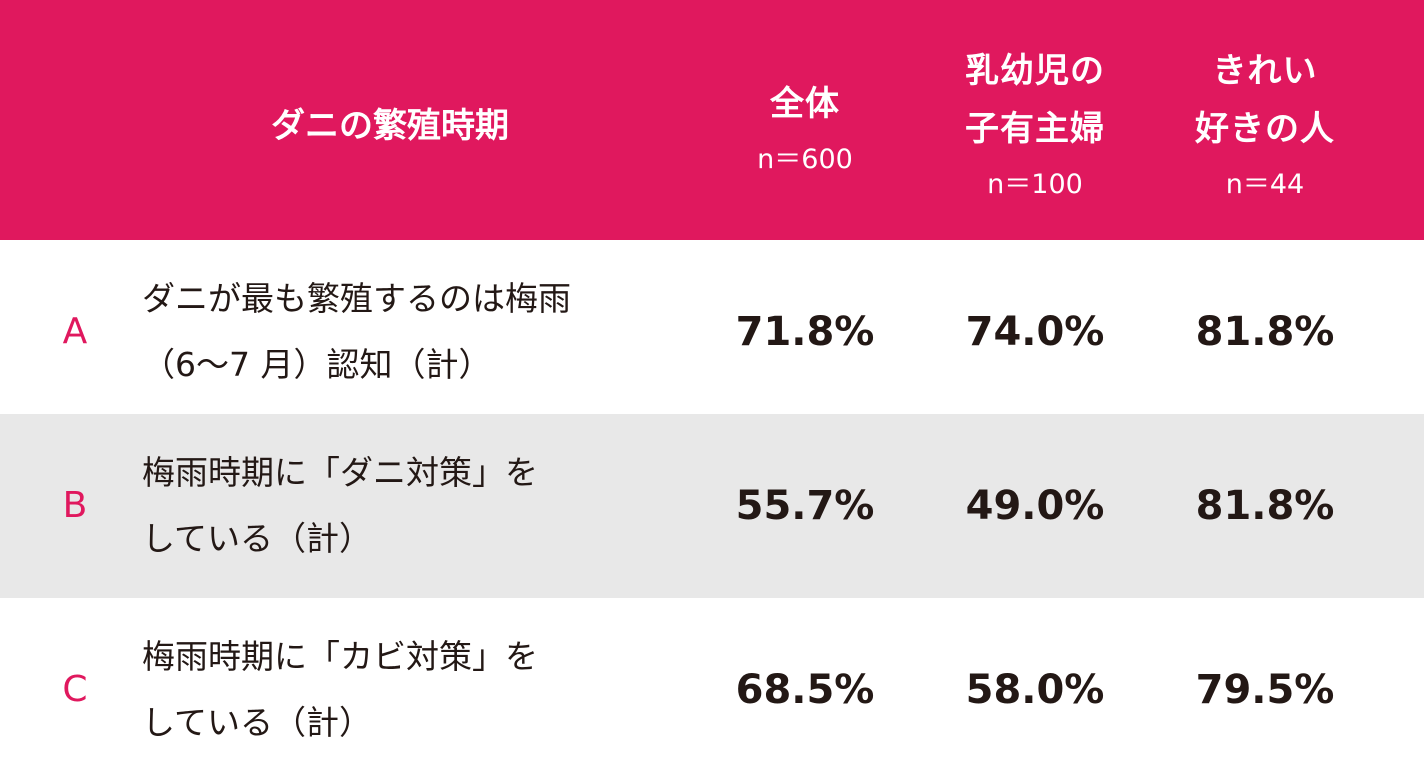 This screenshot has width=1424, height=782. Describe the element at coordinates (75, 331) in the screenshot. I see `row-label: A` at that location.